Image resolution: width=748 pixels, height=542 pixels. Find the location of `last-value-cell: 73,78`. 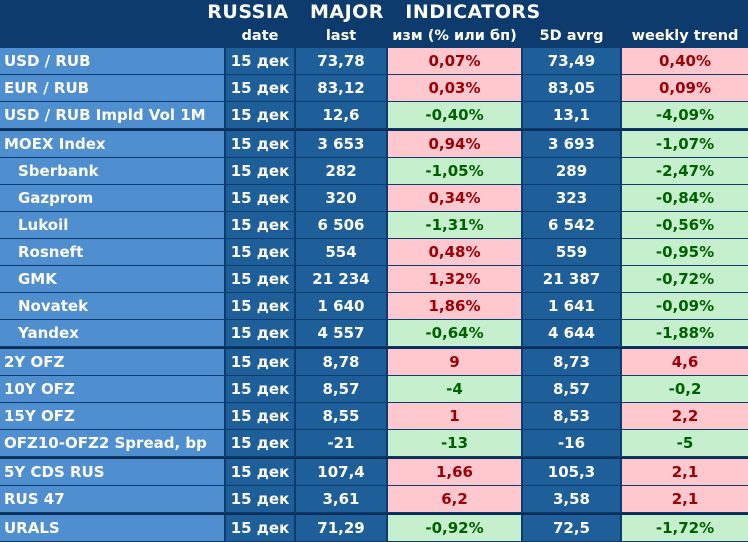

last-value-cell: 73,78 is located at coordinates (341, 61).